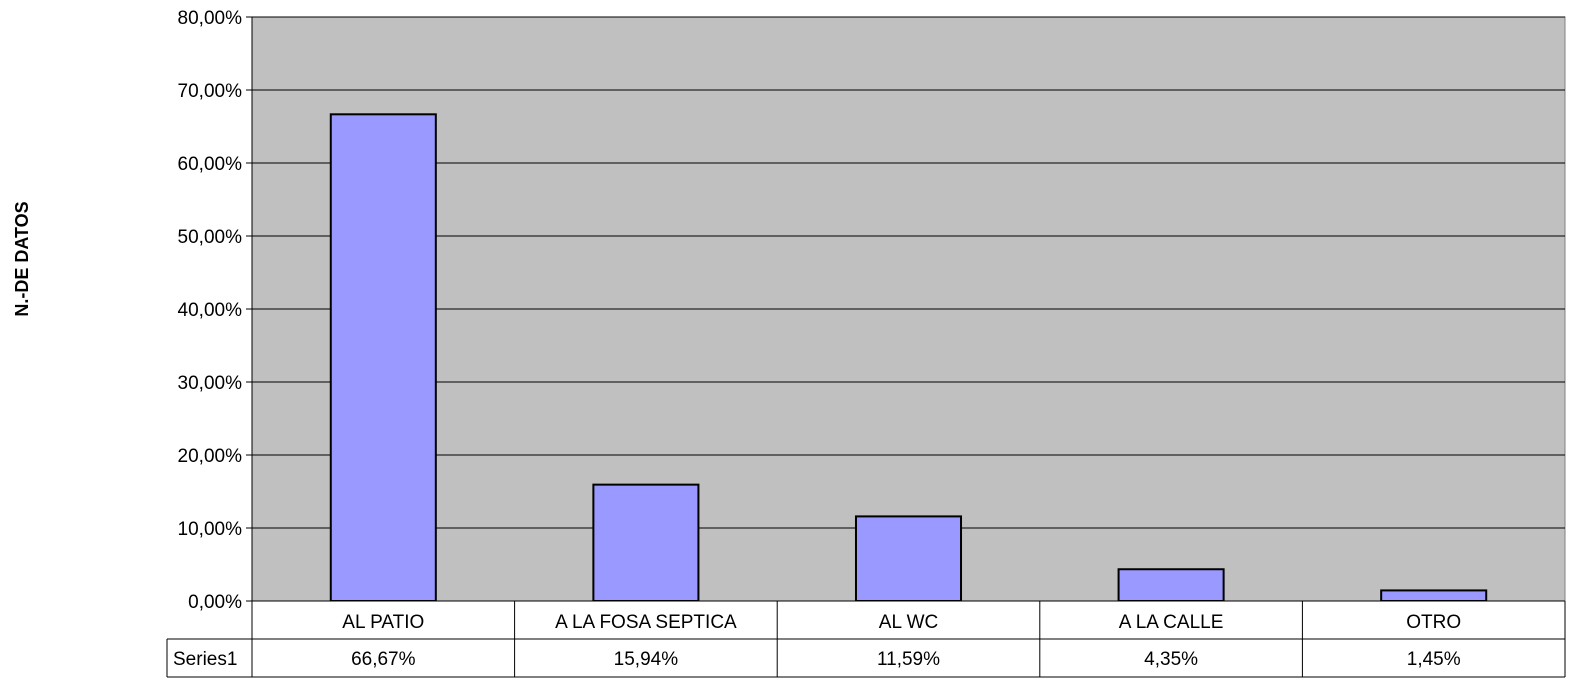 The height and width of the screenshot is (678, 1573). I want to click on y-tick-label: 0,00%, so click(215, 602).